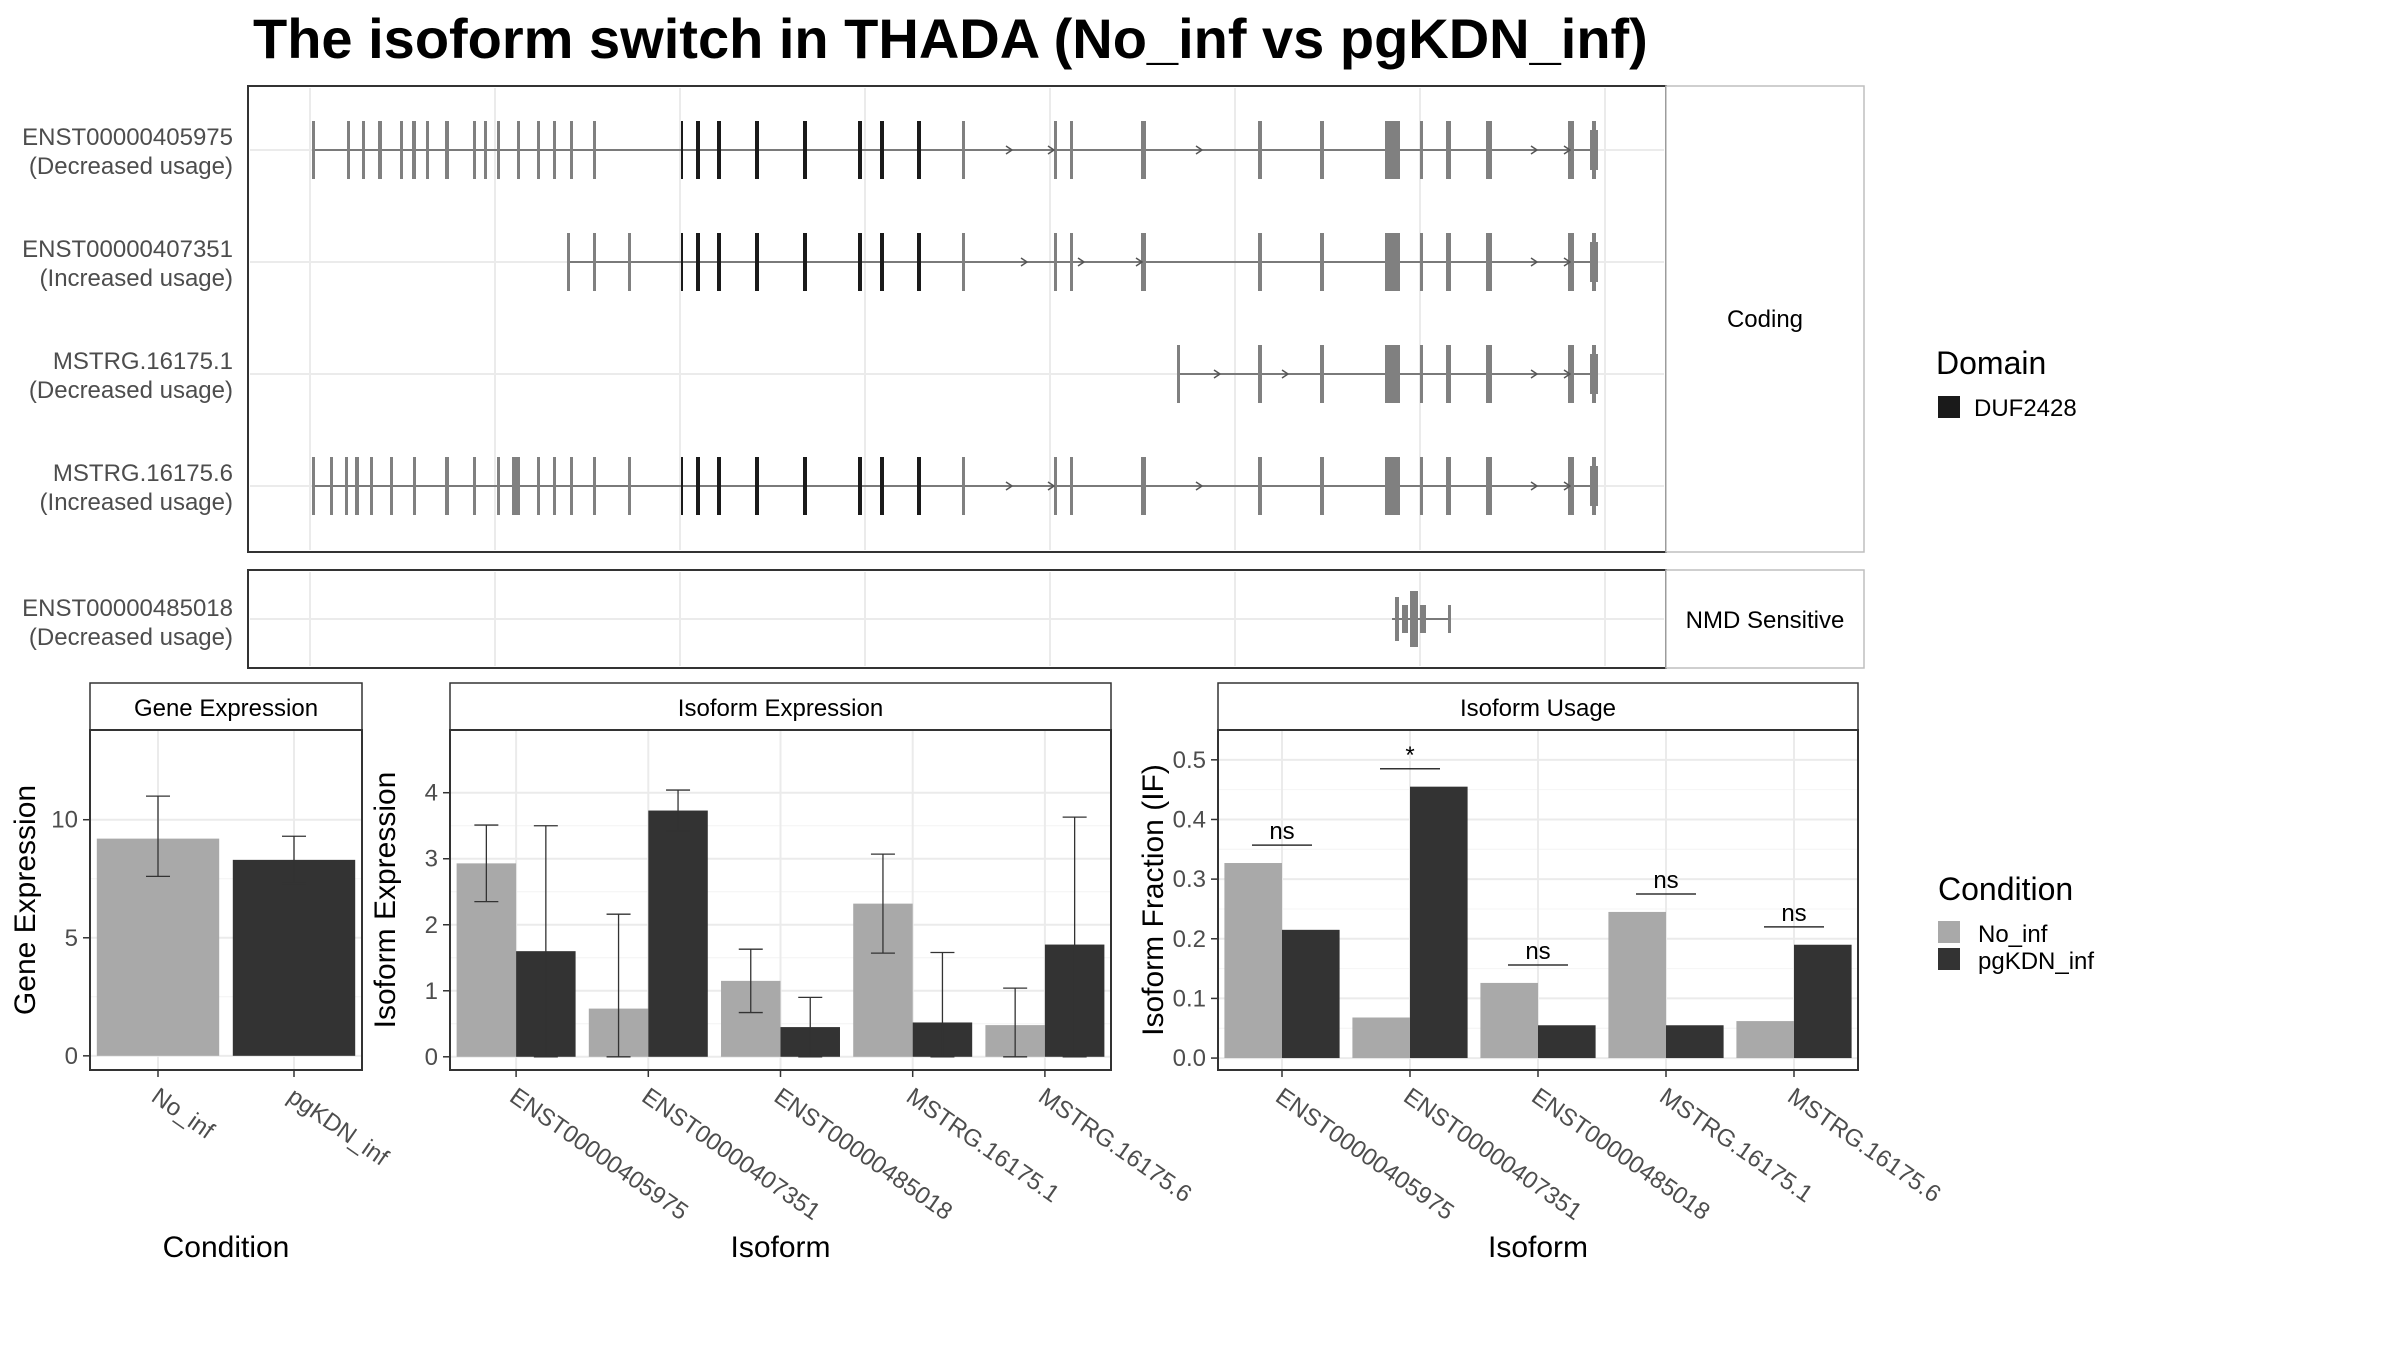 The height and width of the screenshot is (1350, 2400). I want to click on panel-border, so click(226, 900).